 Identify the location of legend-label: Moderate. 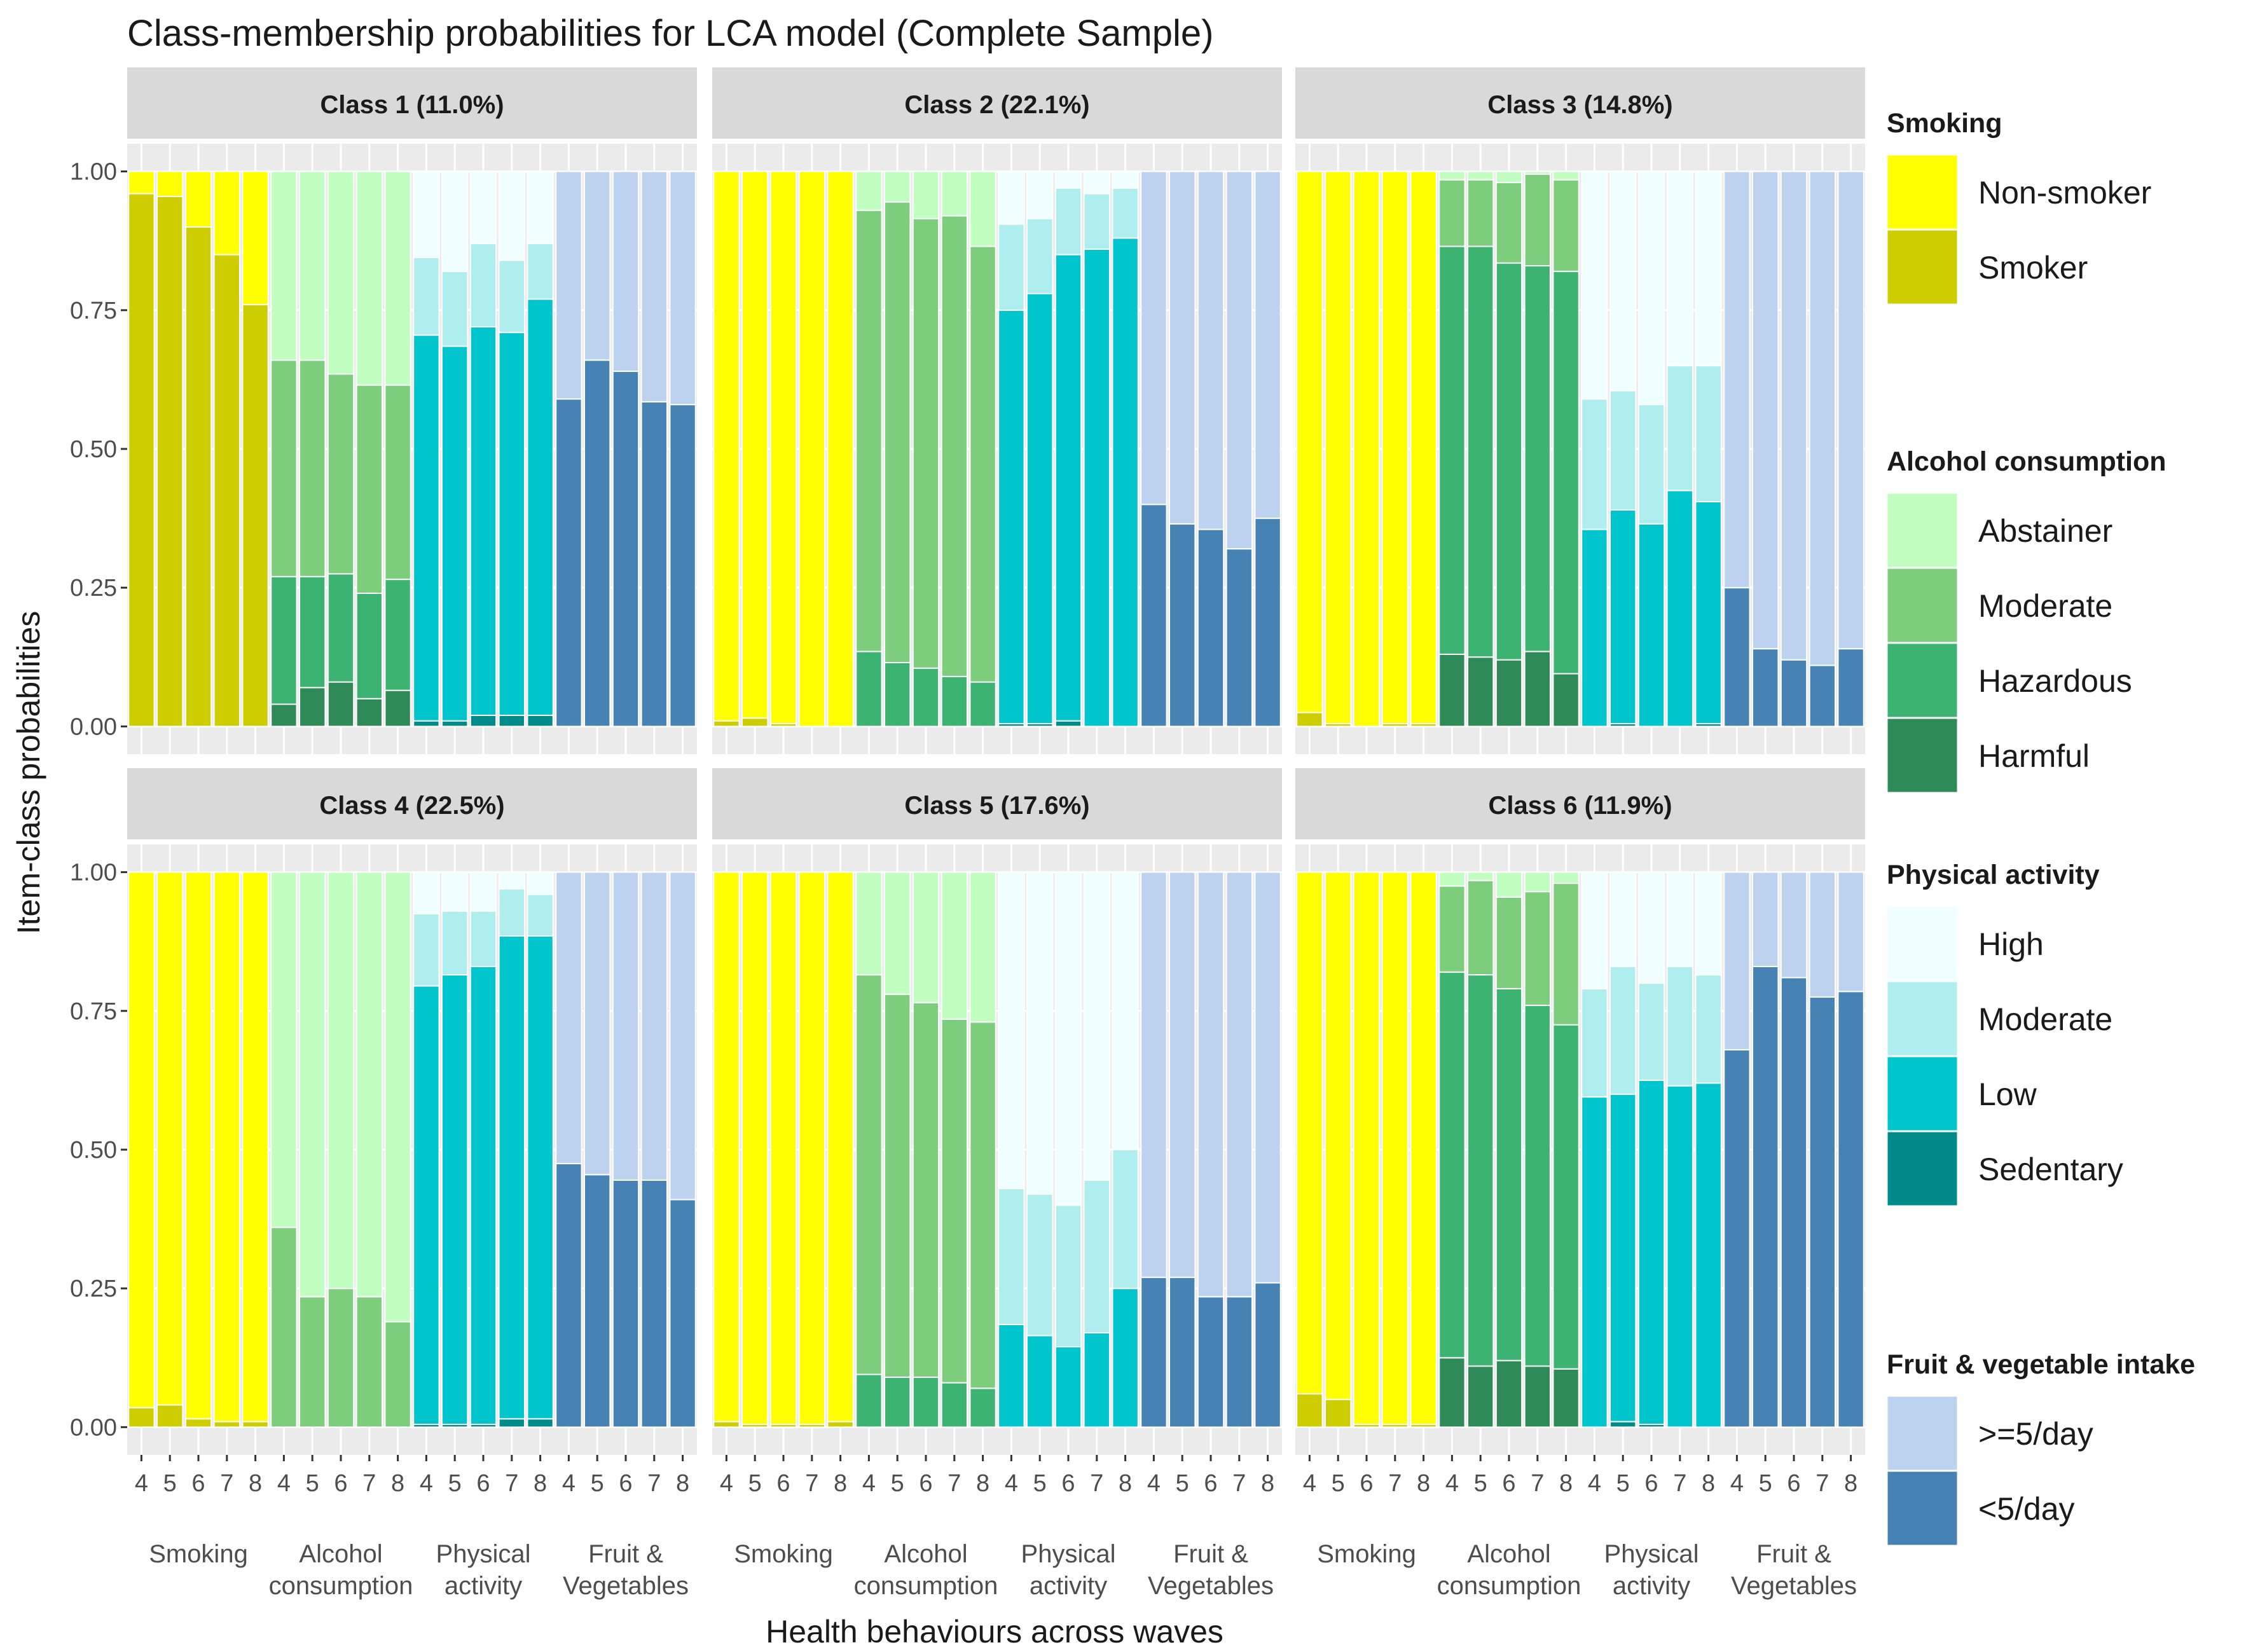
(2045, 606).